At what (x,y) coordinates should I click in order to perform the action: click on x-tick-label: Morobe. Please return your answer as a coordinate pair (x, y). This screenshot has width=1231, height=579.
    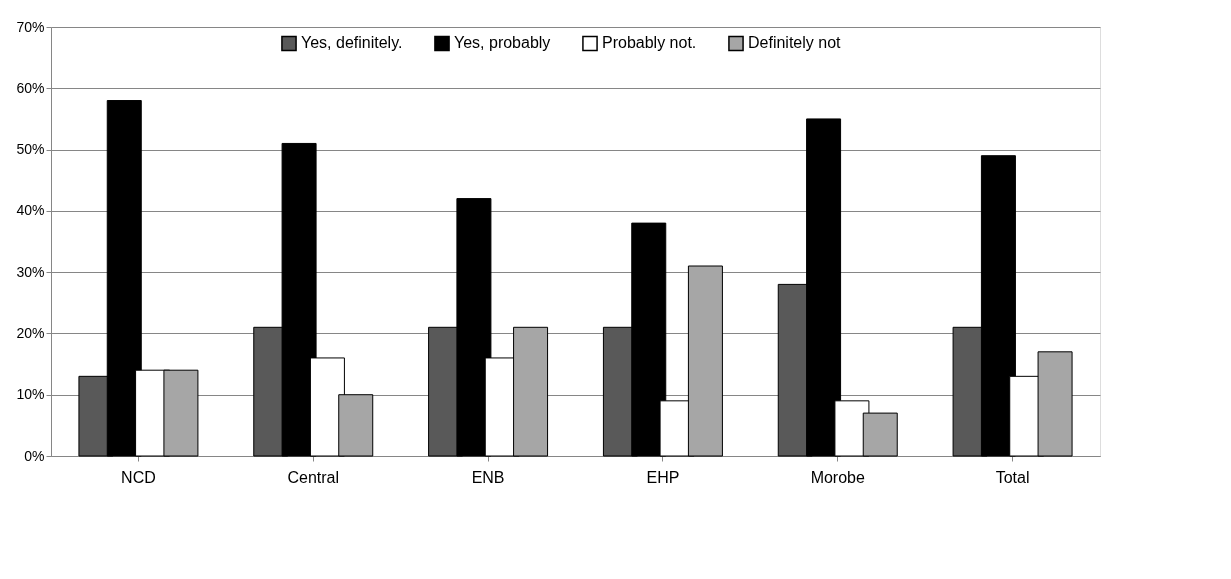
    Looking at the image, I should click on (837, 477).